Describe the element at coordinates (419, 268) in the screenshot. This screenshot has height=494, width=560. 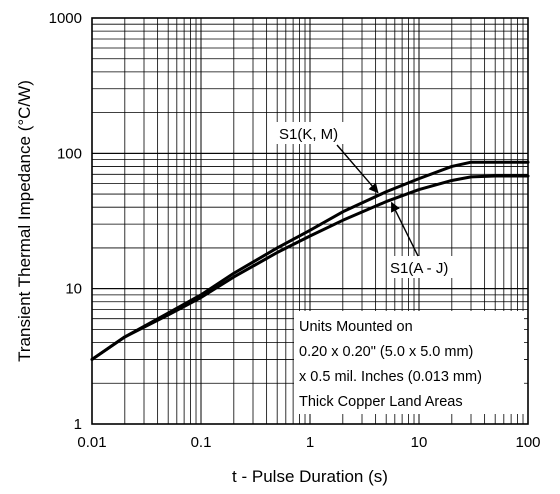
I see `annotation-s1-aj: S1(A - J)` at that location.